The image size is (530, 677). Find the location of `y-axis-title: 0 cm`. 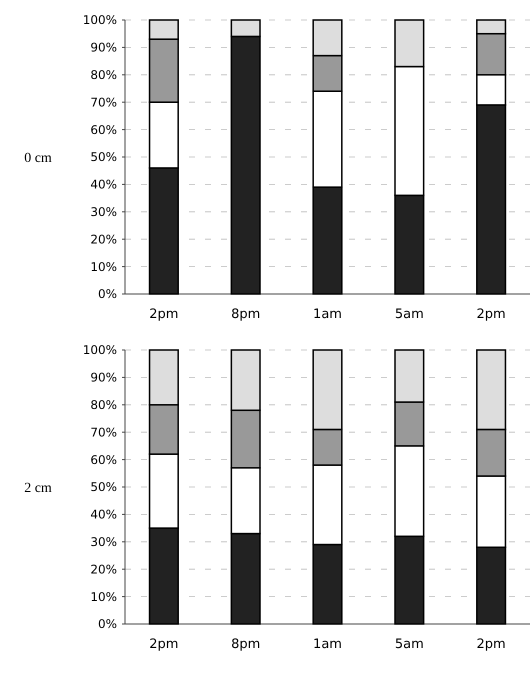

y-axis-title: 0 cm is located at coordinates (38, 158).